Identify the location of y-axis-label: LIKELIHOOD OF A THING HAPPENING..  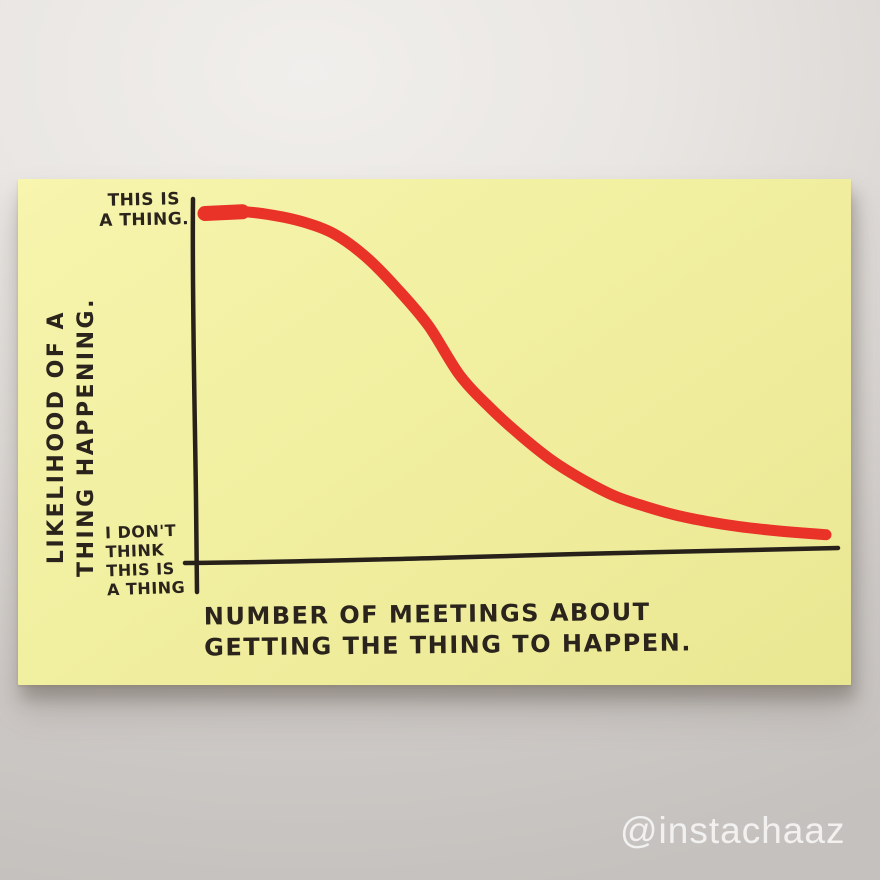
(72, 437).